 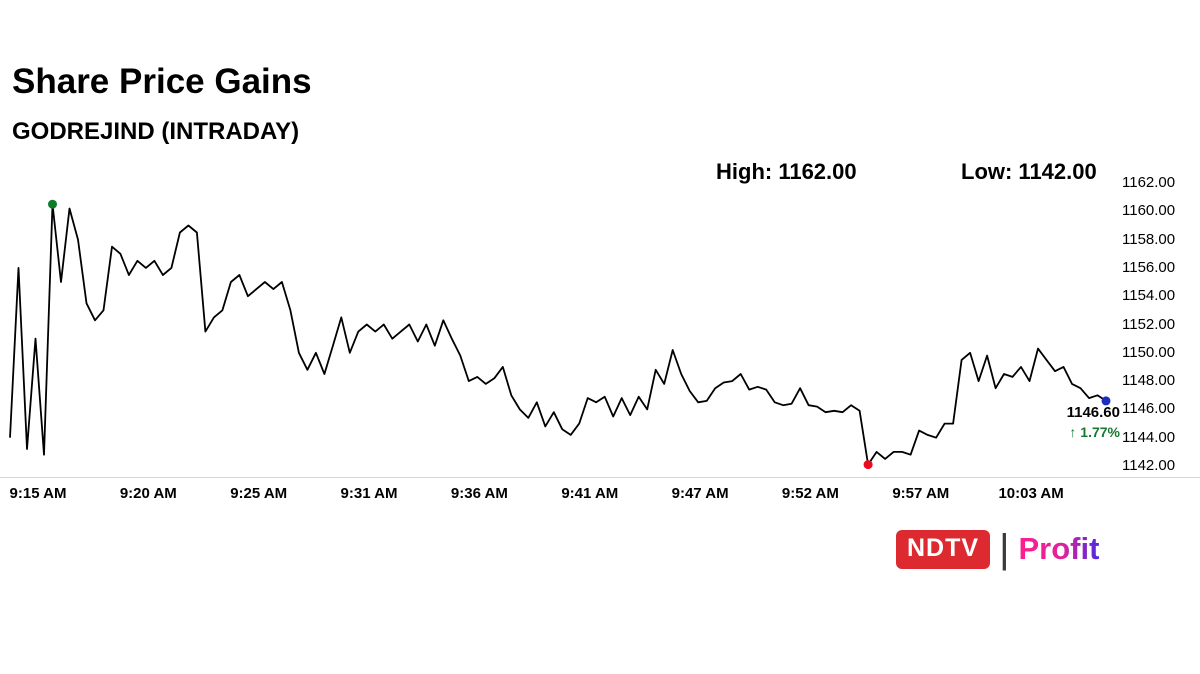 What do you see at coordinates (1149, 267) in the screenshot?
I see `y-tick-label: 1156.00` at bounding box center [1149, 267].